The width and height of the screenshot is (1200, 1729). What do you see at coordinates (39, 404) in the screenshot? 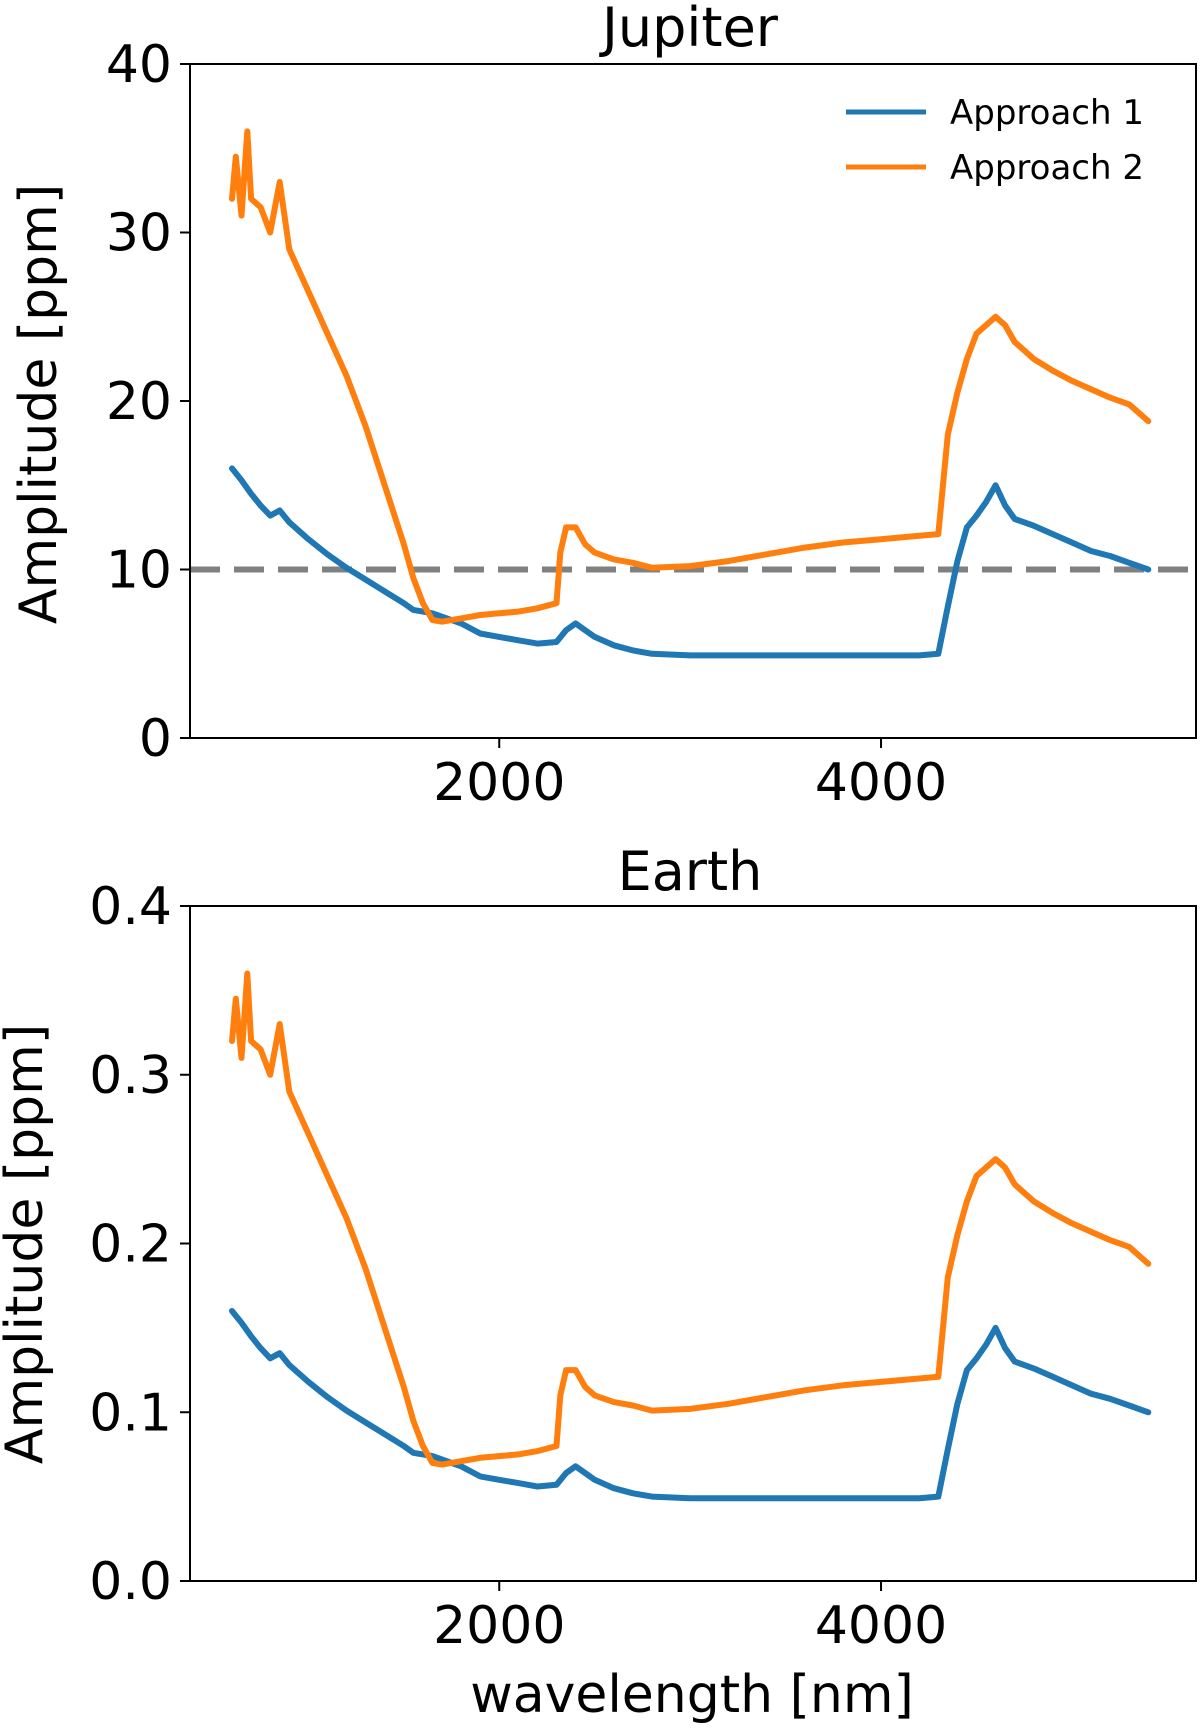
I see `panel-jupiter-ylabel: Amplitude [ppm]` at bounding box center [39, 404].